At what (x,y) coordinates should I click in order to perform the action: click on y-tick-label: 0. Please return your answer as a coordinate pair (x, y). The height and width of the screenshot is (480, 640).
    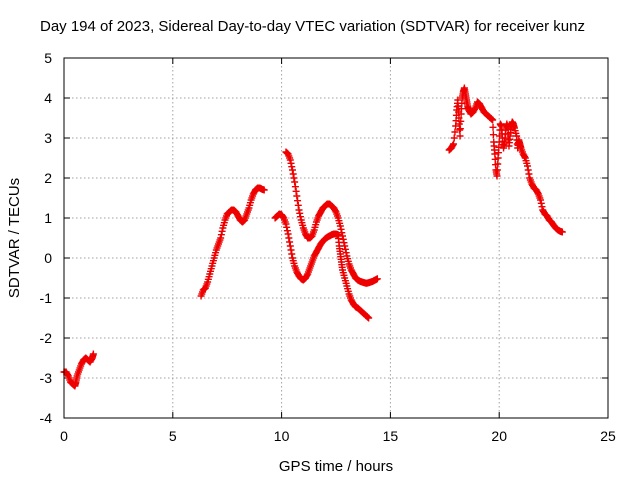
    Looking at the image, I should click on (48, 258).